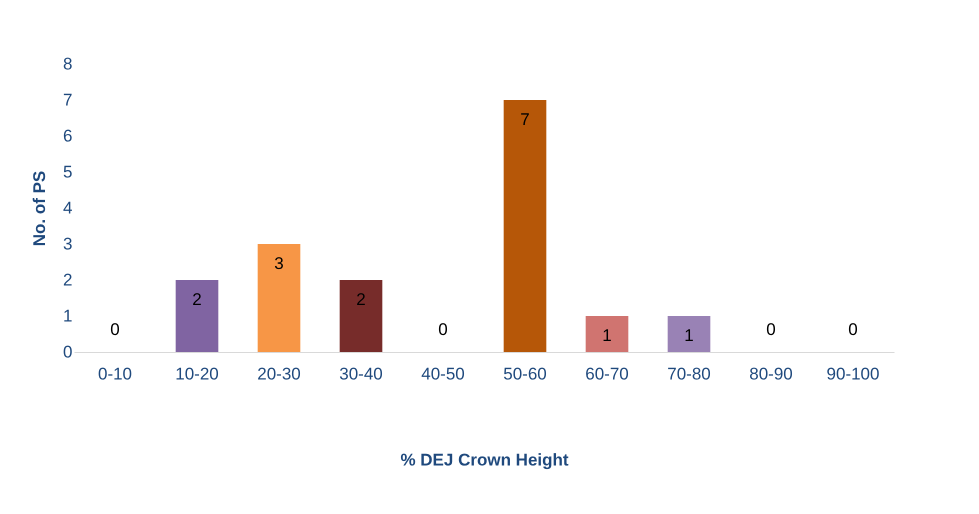  I want to click on y-tick-label: 0, so click(67, 352).